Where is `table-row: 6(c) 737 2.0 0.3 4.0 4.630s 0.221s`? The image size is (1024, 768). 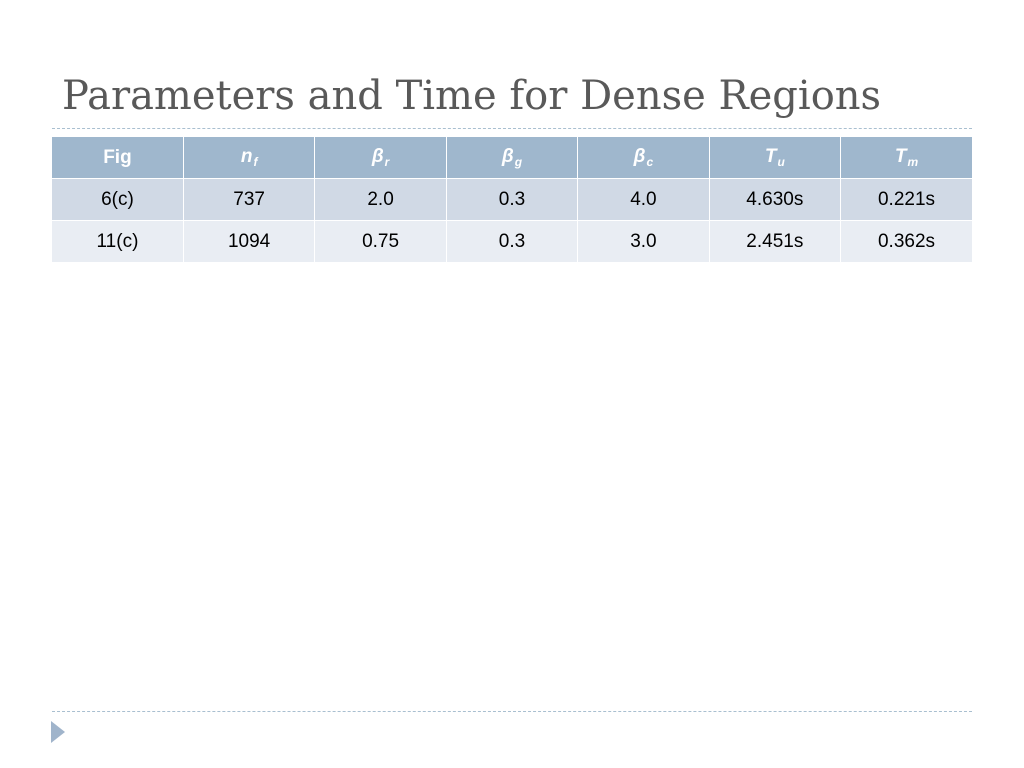
table-row: 6(c) 737 2.0 0.3 4.0 4.630s 0.221s is located at coordinates (512, 199).